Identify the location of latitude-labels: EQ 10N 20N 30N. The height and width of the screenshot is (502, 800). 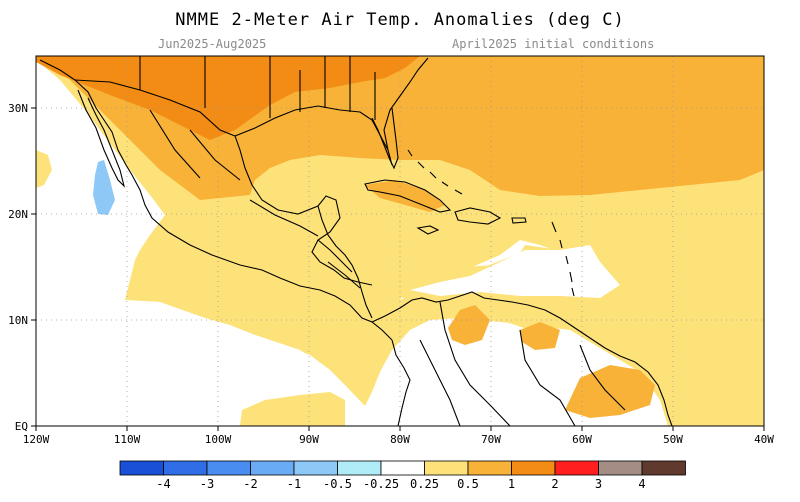
(18, 267).